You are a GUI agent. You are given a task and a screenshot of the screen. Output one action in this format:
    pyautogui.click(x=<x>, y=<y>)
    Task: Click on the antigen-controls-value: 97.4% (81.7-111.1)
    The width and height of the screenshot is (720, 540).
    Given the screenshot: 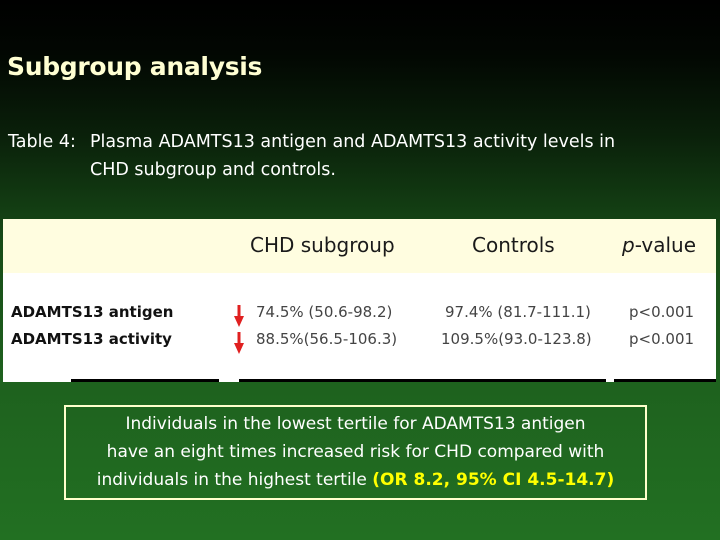 What is the action you would take?
    pyautogui.click(x=518, y=312)
    